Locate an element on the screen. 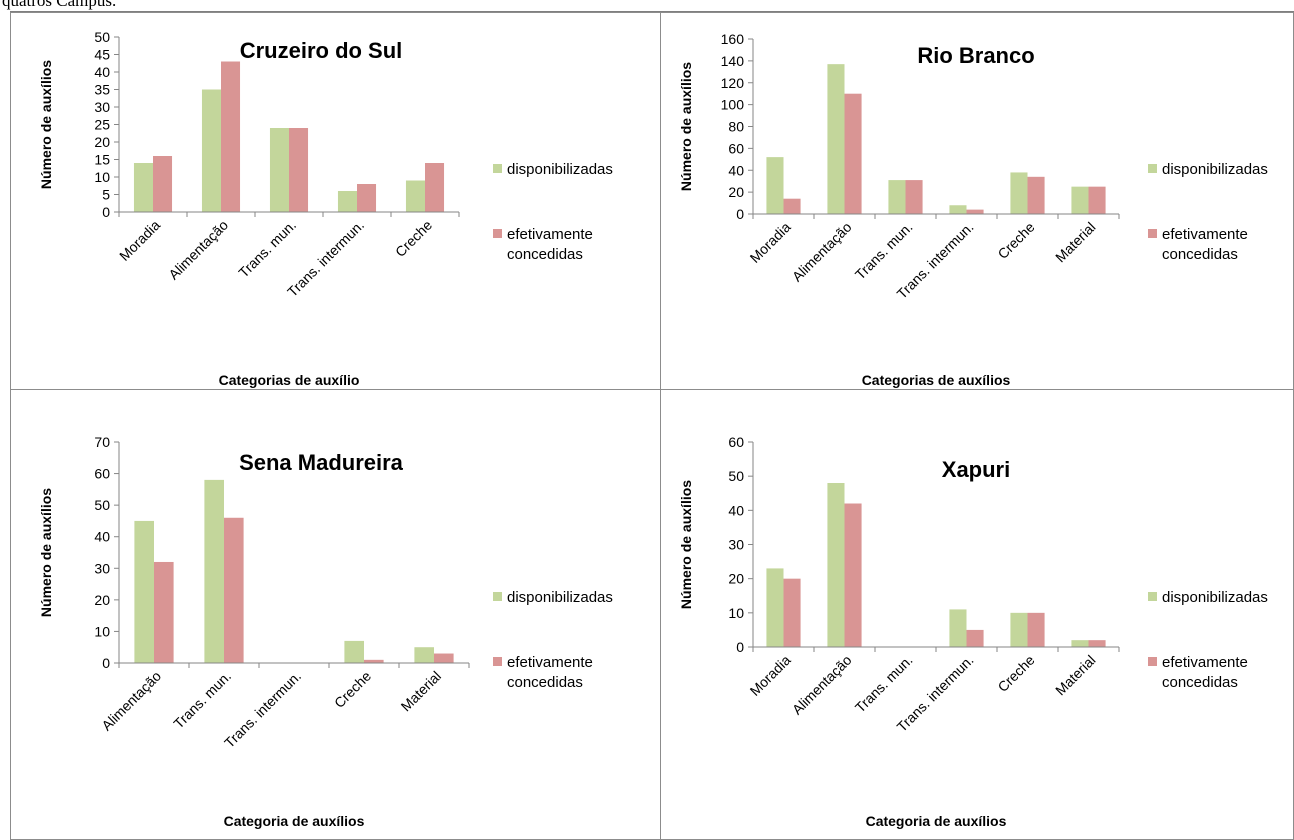  y-tick-label: 15 is located at coordinates (102, 160).